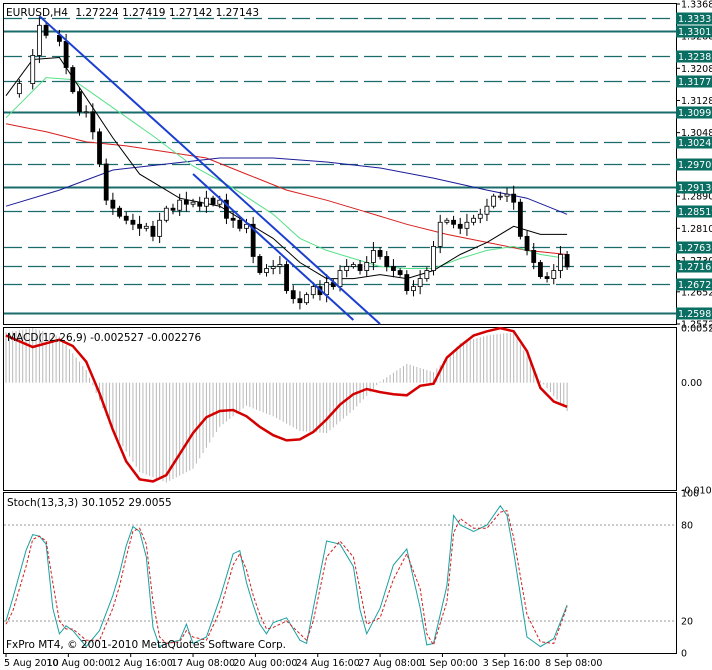 Image resolution: width=712 pixels, height=670 pixels. Describe the element at coordinates (390, 663) in the screenshot. I see `time-tick-label: 27 Aug 08:00` at that location.